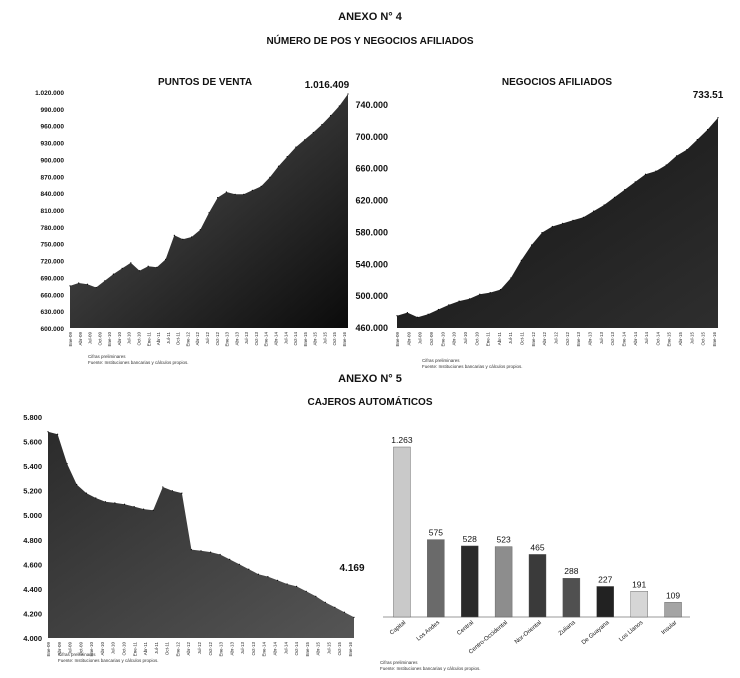 This screenshot has height=678, width=740. What do you see at coordinates (32, 564) in the screenshot?
I see `y-tick-label: 4.600` at bounding box center [32, 564].